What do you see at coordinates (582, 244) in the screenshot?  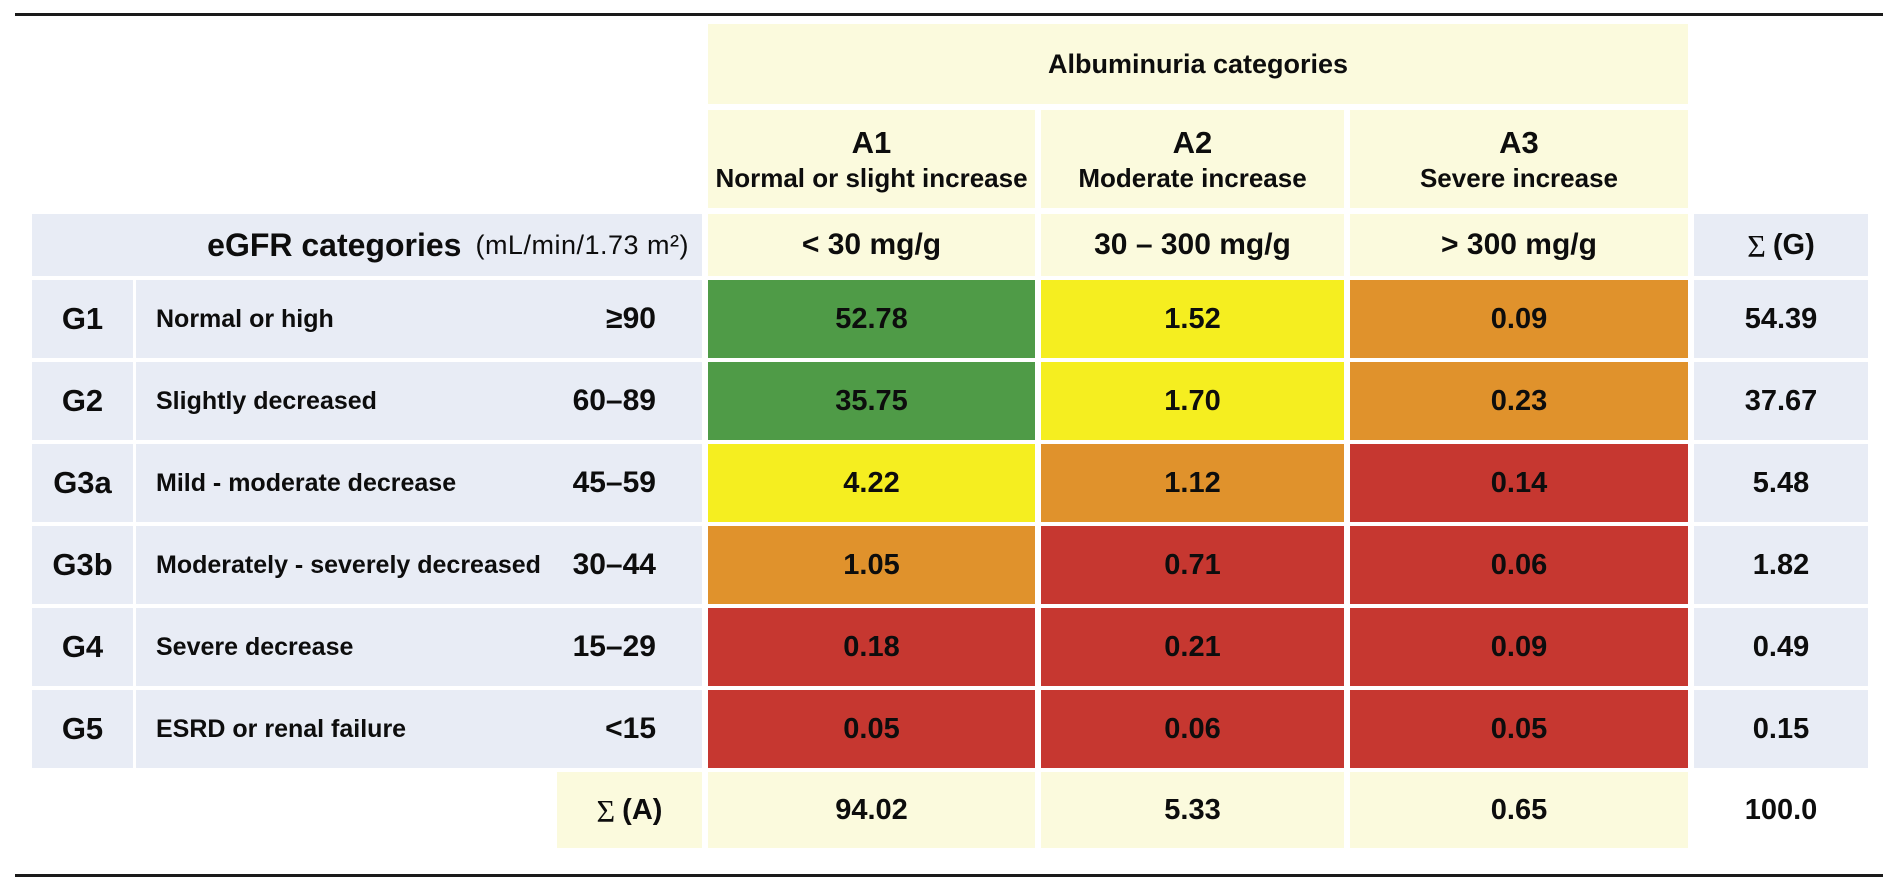 I see `egfr-unit: (mL/min/1.73 m²)` at bounding box center [582, 244].